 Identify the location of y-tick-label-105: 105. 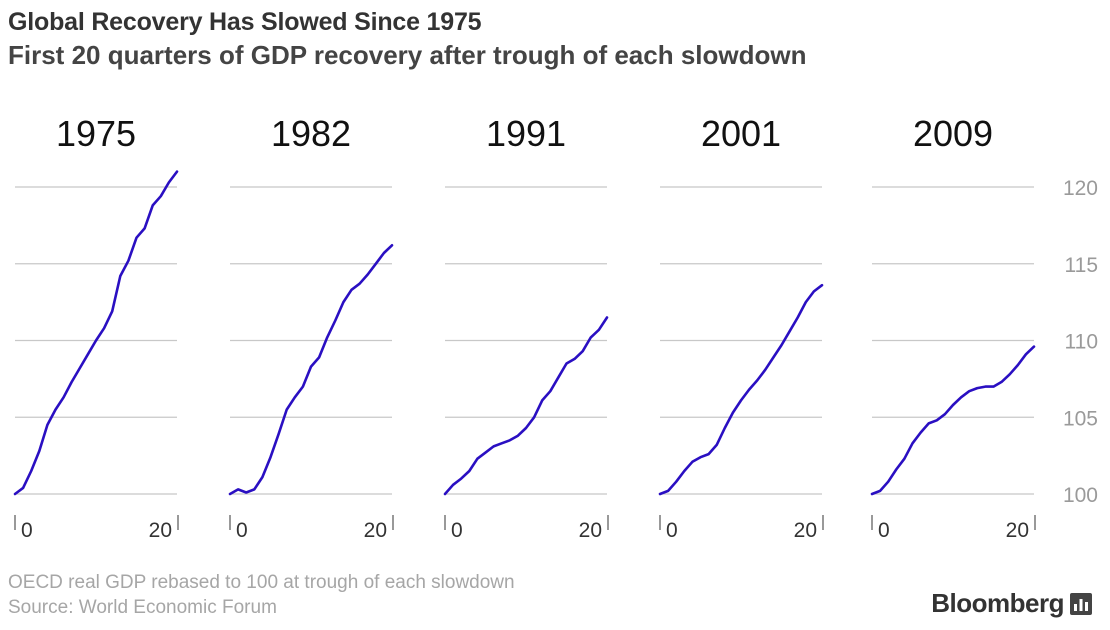
(1080, 418).